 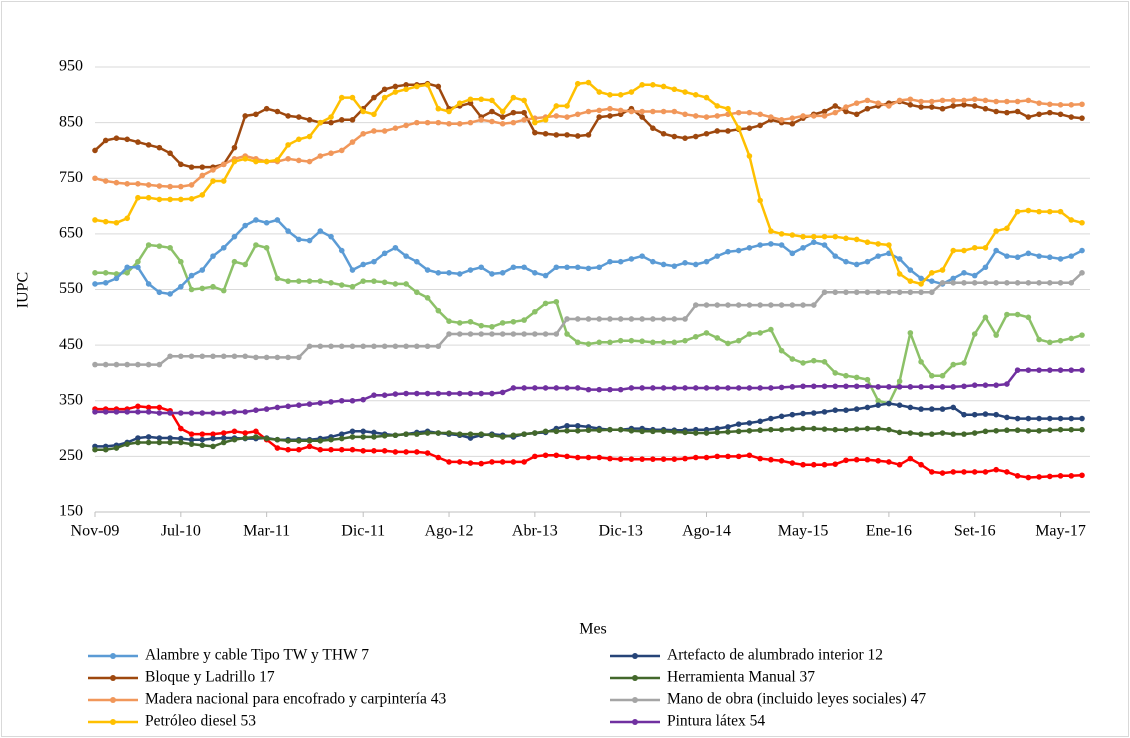 I want to click on legend-marker, so click(x=635, y=700).